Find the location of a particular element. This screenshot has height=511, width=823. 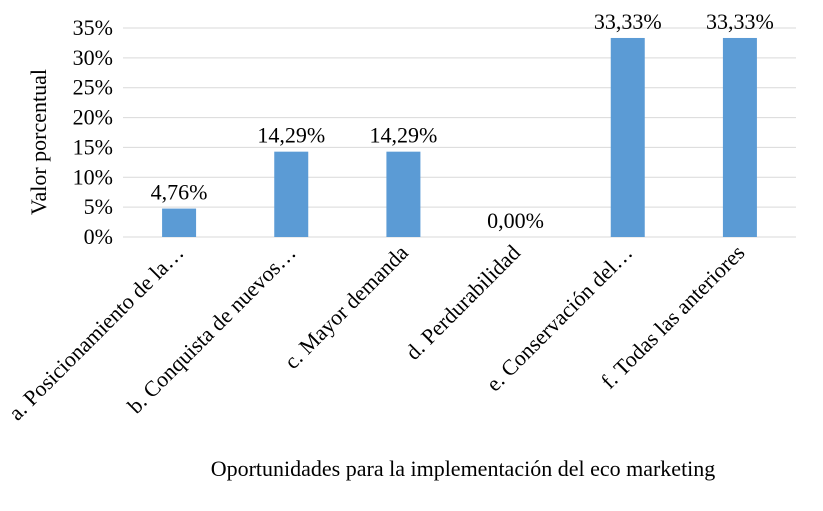

y-axis-title: Valor porcentual is located at coordinates (38, 142).